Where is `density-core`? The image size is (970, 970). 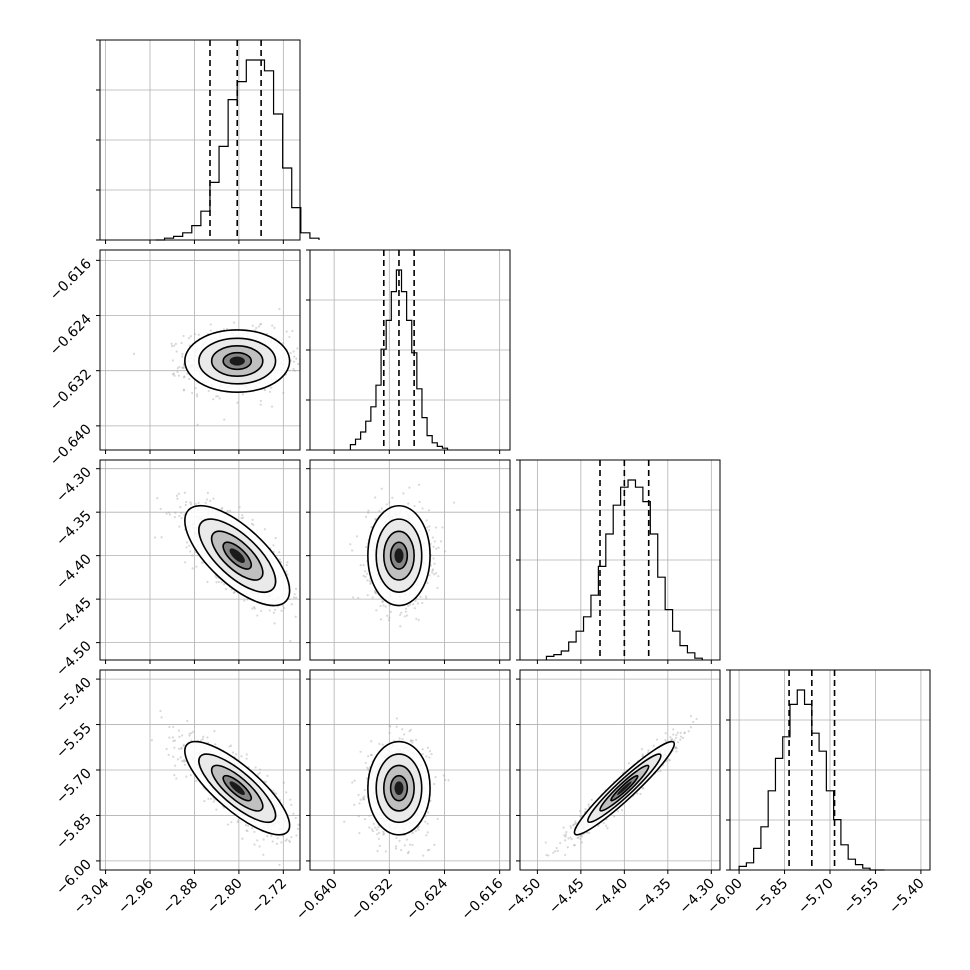
density-core is located at coordinates (237, 555).